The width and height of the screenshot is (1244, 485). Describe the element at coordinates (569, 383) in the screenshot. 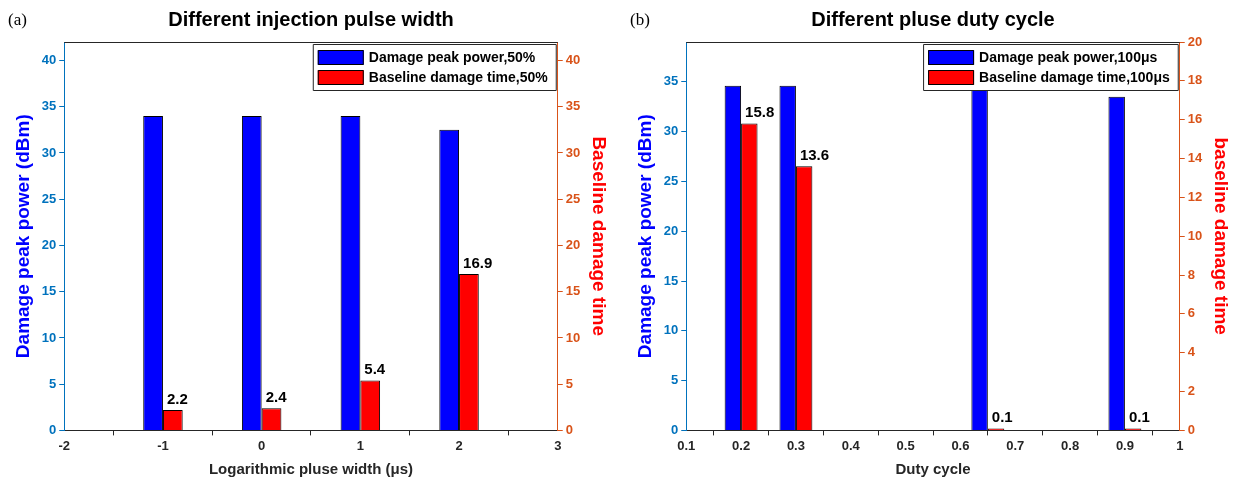

I see `y2-tick-label: 5` at that location.